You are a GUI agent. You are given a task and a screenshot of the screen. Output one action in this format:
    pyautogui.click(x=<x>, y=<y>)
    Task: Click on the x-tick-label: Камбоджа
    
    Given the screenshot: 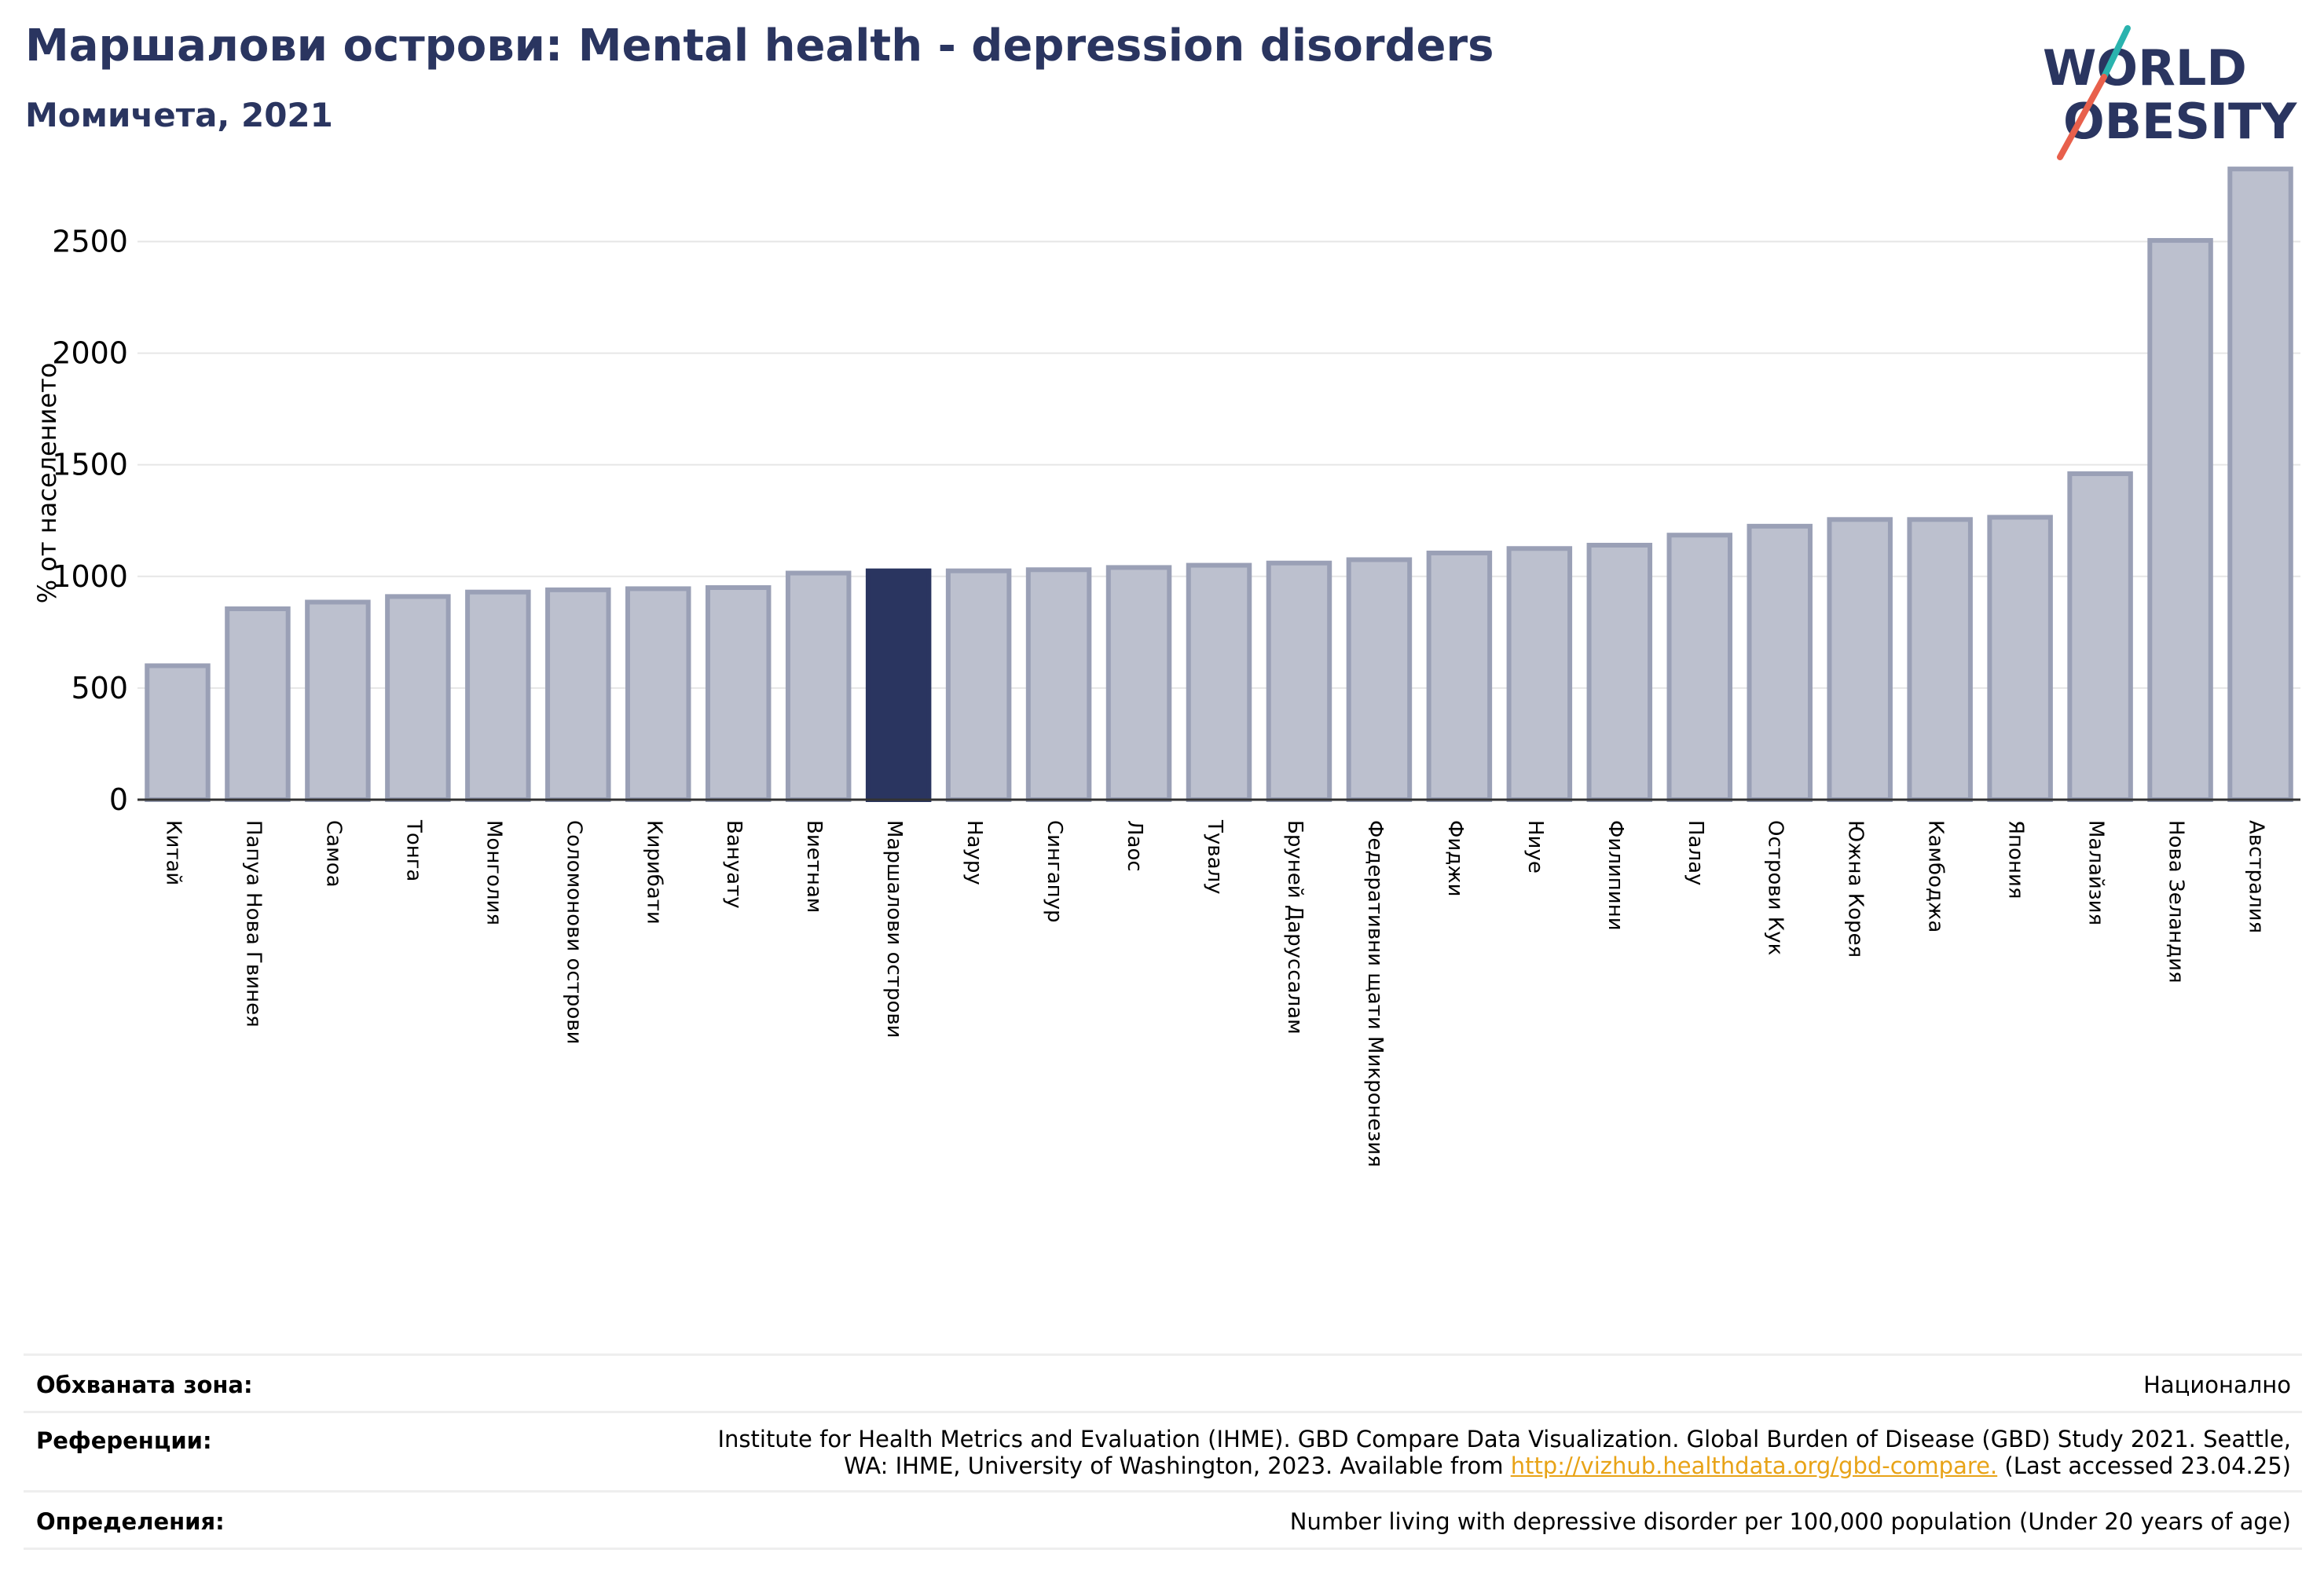 What is the action you would take?
    pyautogui.click(x=1936, y=876)
    